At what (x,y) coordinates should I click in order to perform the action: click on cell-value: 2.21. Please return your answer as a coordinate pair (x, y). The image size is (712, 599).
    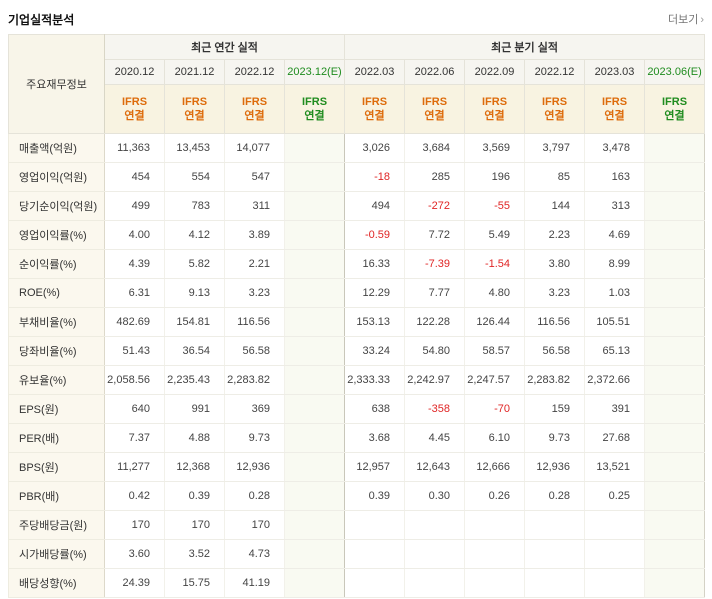
    Looking at the image, I should click on (254, 264).